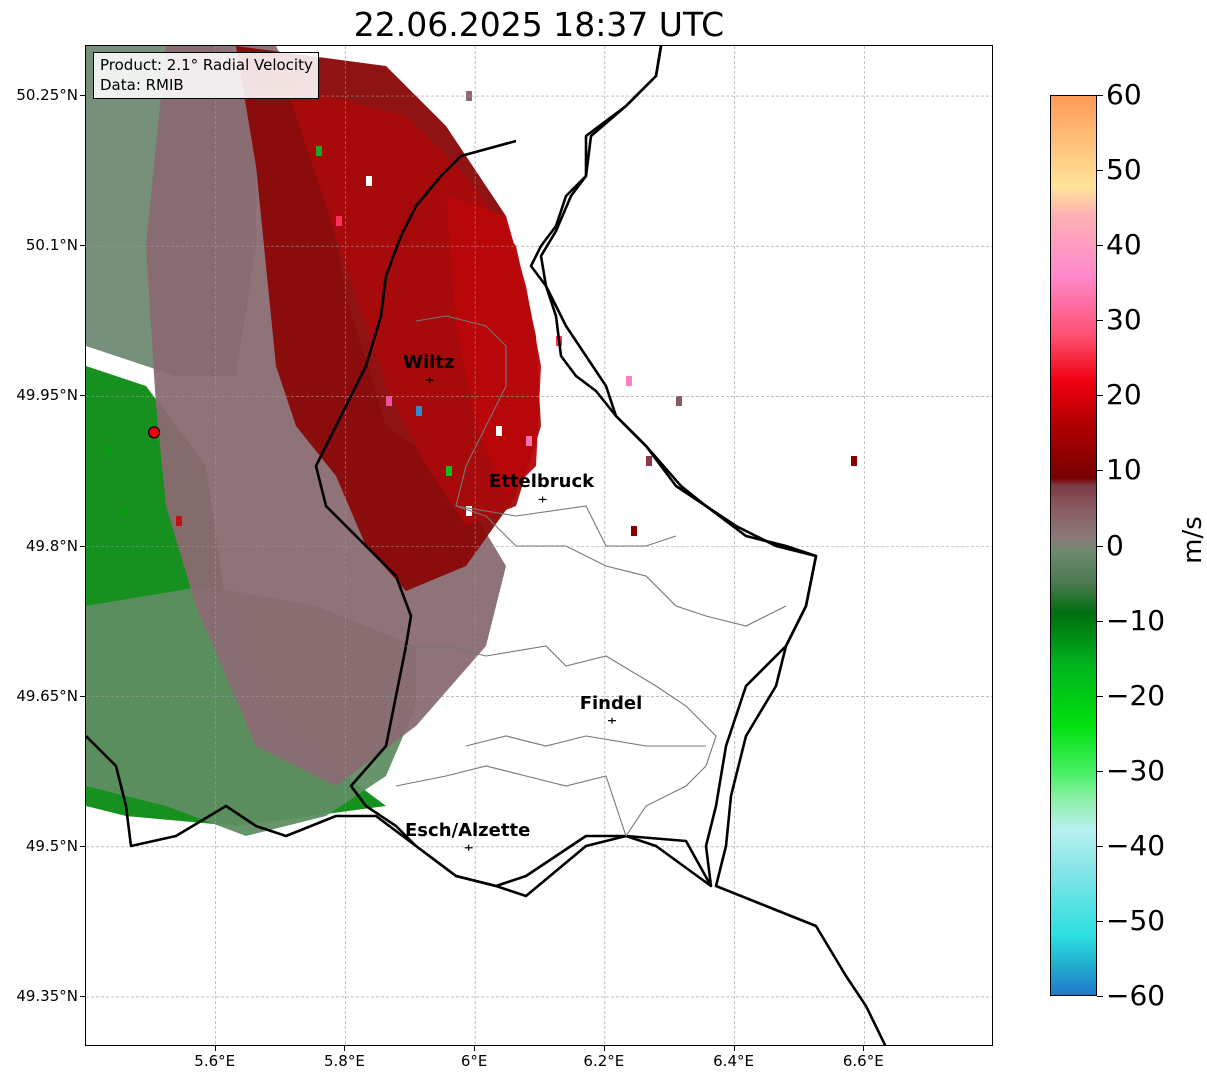 This screenshot has height=1081, width=1207. What do you see at coordinates (733, 1061) in the screenshot?
I see `lon-tick-label: 6.4°E` at bounding box center [733, 1061].